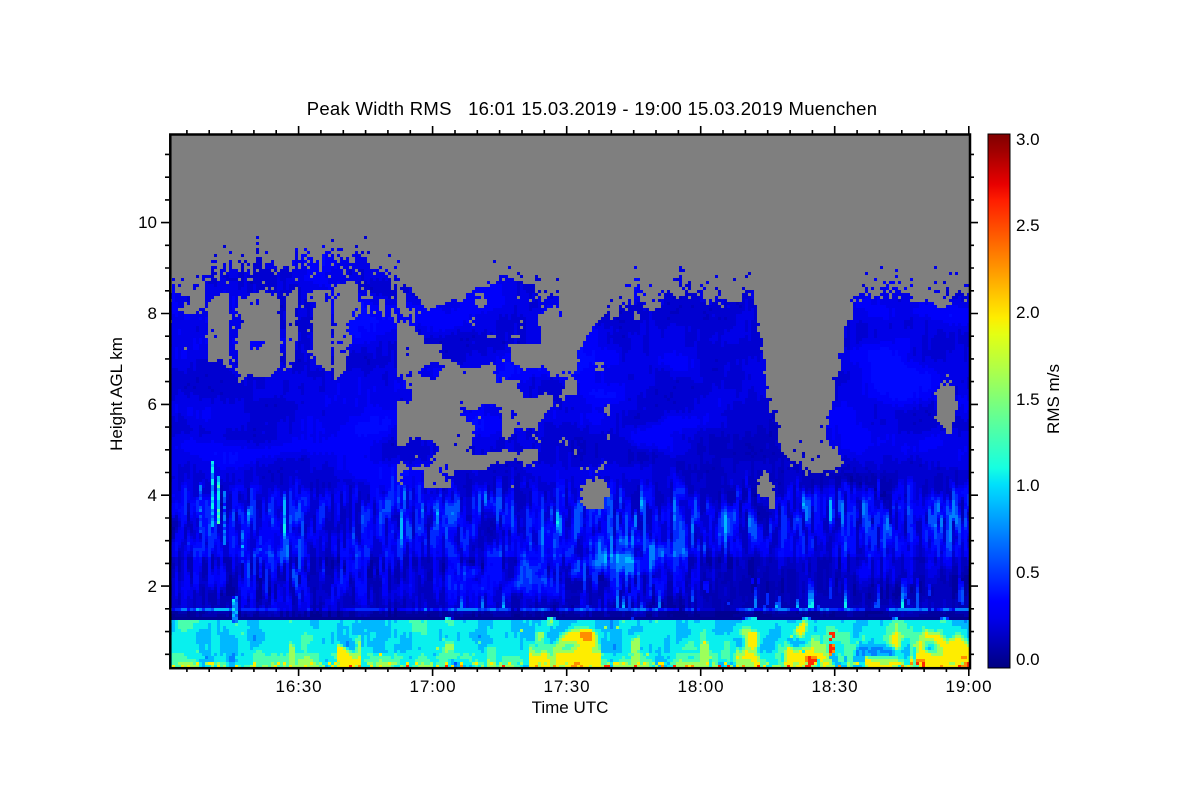  What do you see at coordinates (968, 686) in the screenshot?
I see `svg-text: 19:00` at bounding box center [968, 686].